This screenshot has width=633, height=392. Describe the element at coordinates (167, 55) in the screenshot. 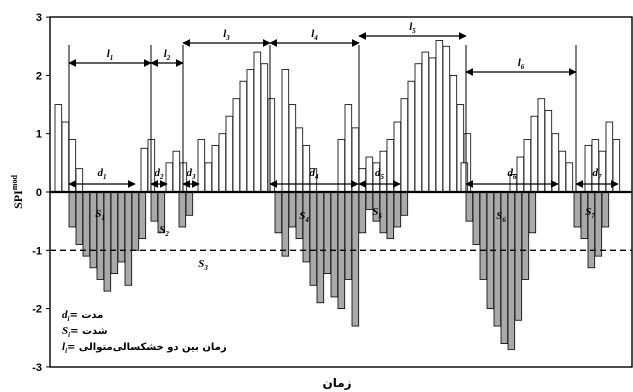

I see `interval-label: l2` at that location.